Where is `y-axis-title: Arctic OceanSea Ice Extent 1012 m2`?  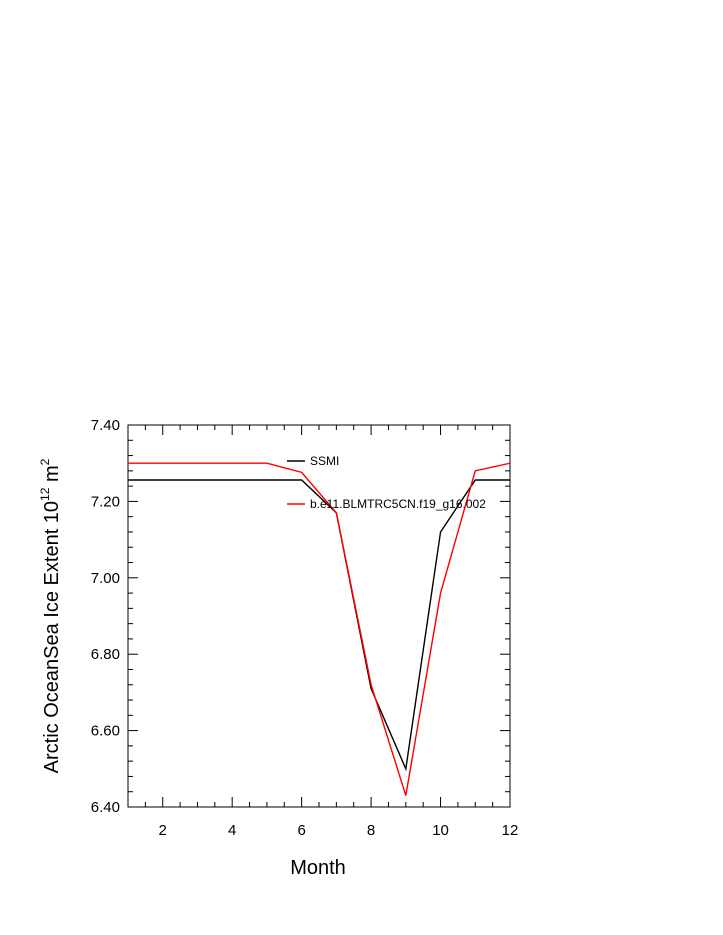 y-axis-title: Arctic OceanSea Ice Extent 1012 m2 is located at coordinates (50, 615).